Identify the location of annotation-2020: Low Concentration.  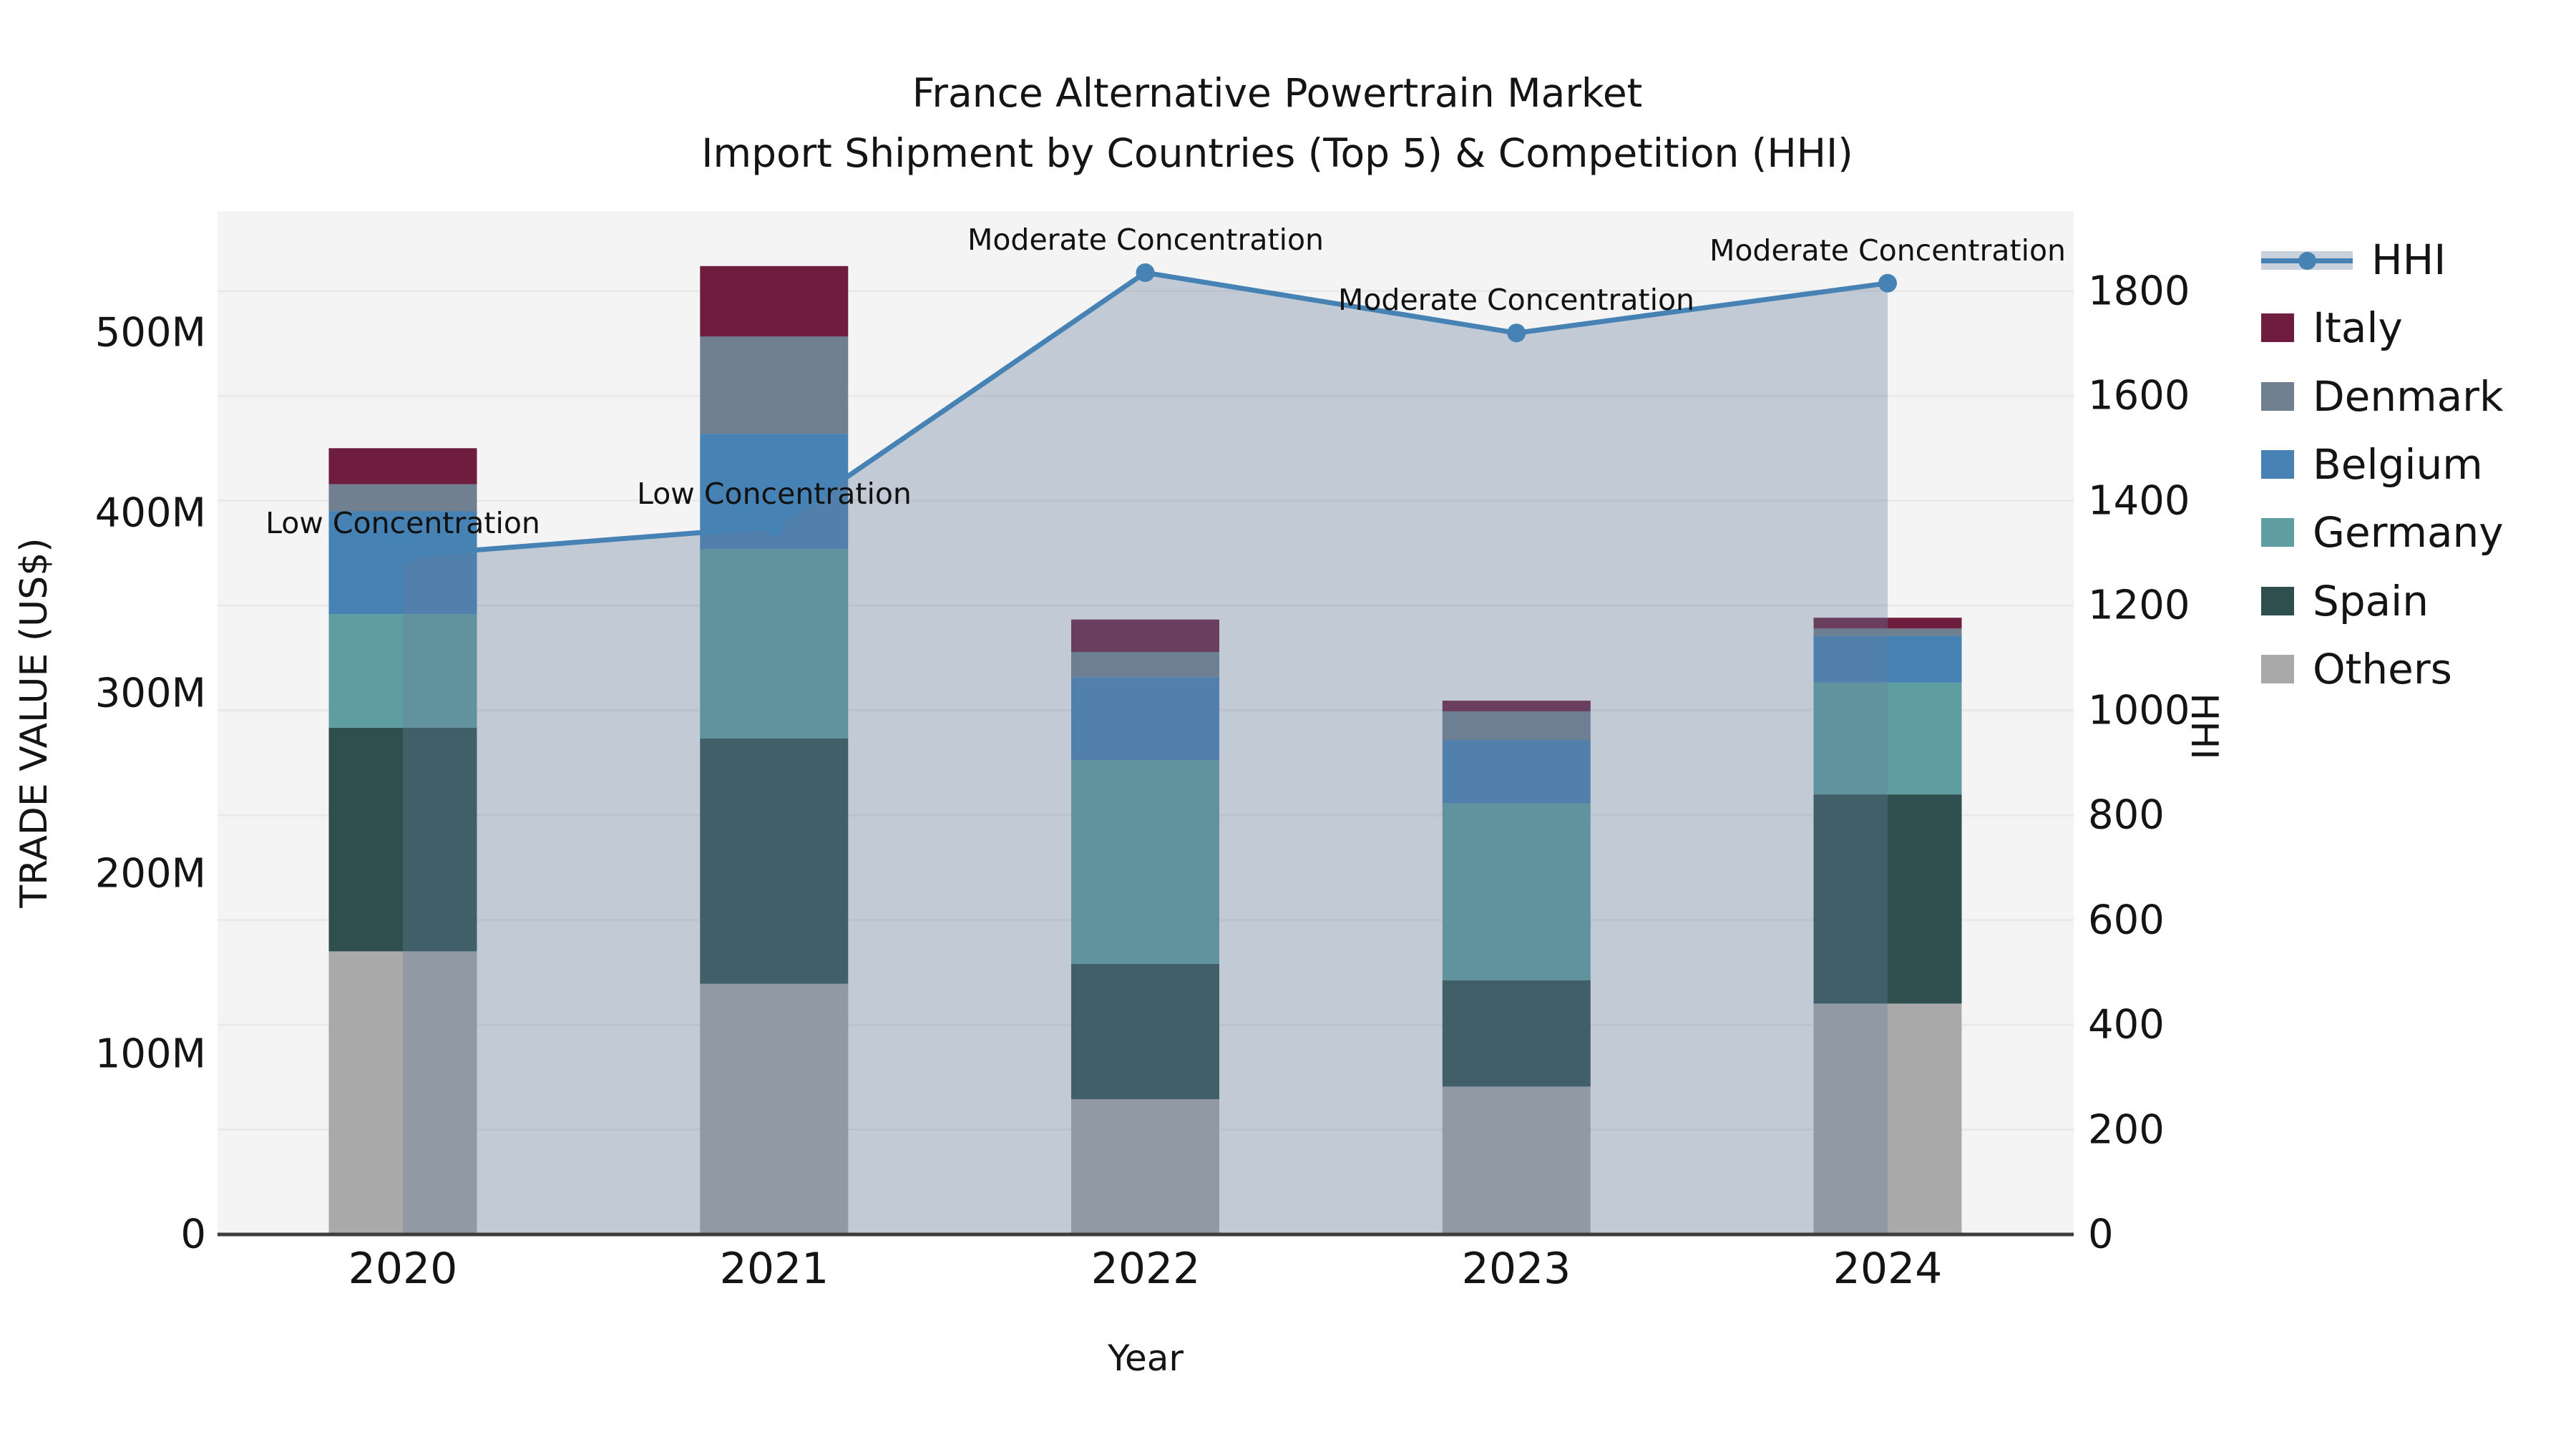
(402, 523).